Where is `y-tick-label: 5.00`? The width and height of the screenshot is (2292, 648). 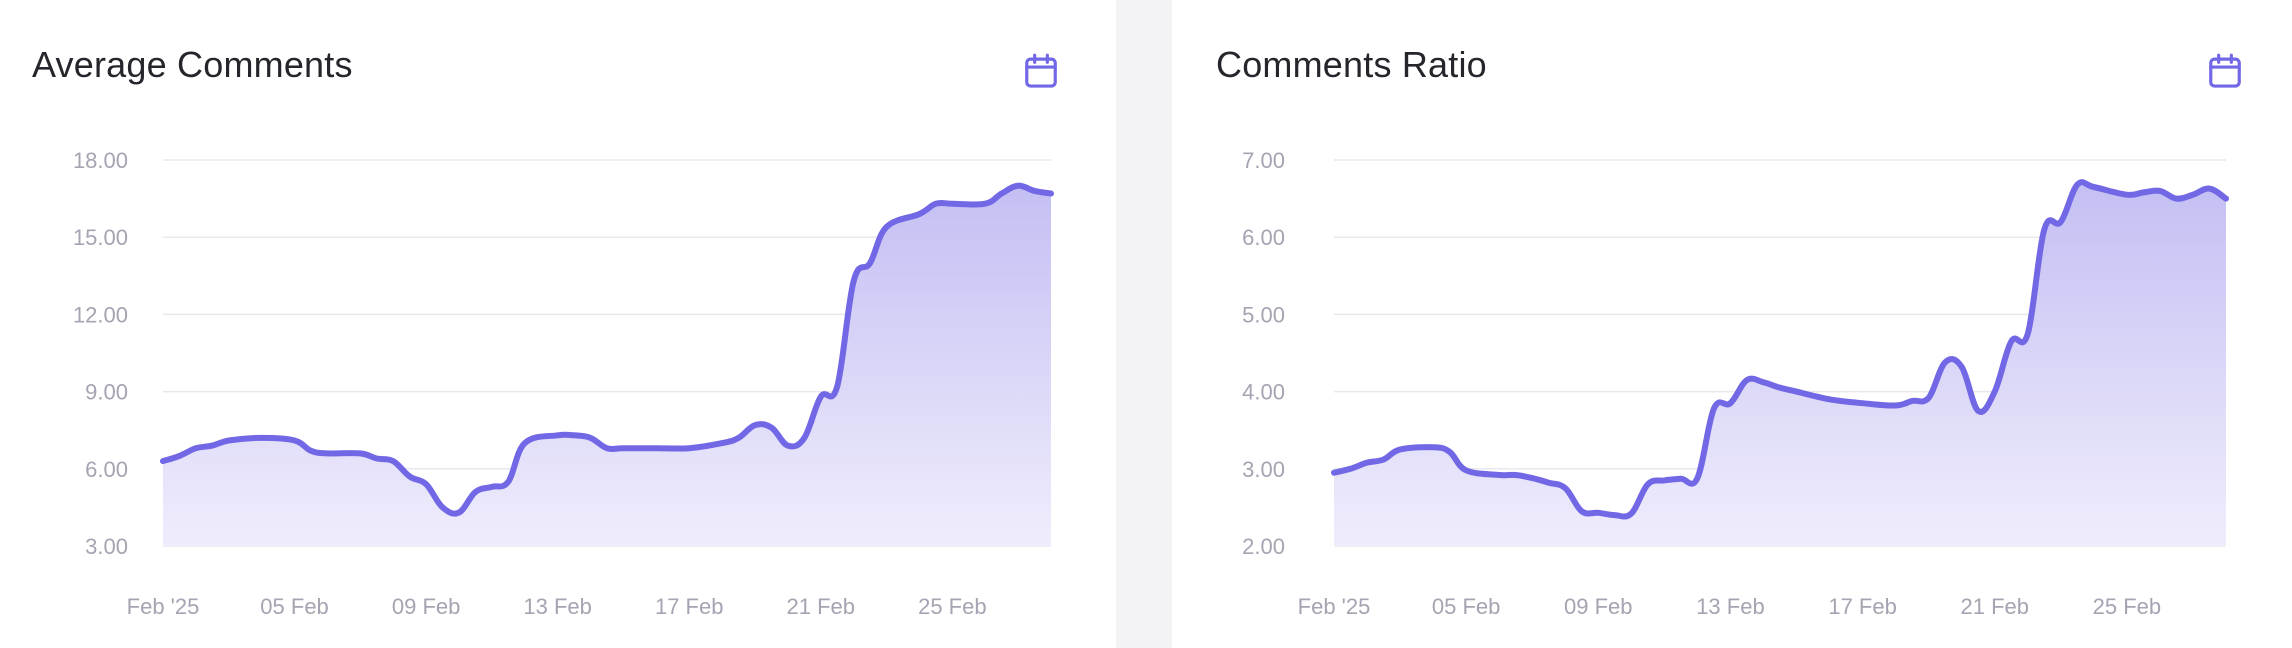
y-tick-label: 5.00 is located at coordinates (1263, 314).